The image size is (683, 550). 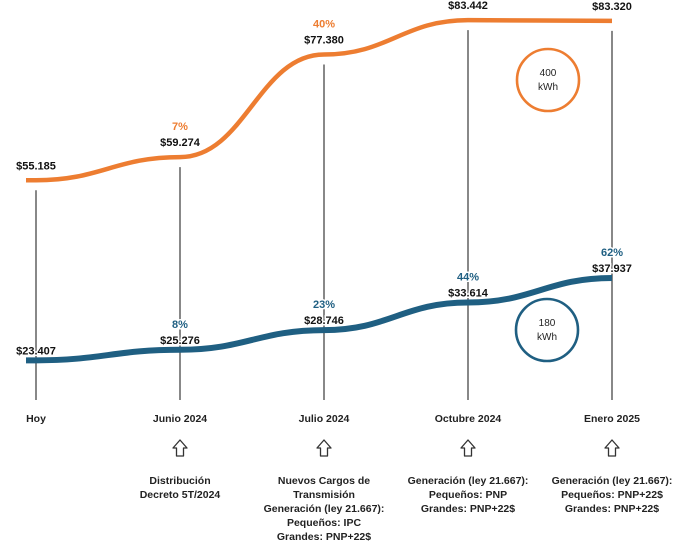 What do you see at coordinates (324, 419) in the screenshot?
I see `x-tick-label: Julio 2024` at bounding box center [324, 419].